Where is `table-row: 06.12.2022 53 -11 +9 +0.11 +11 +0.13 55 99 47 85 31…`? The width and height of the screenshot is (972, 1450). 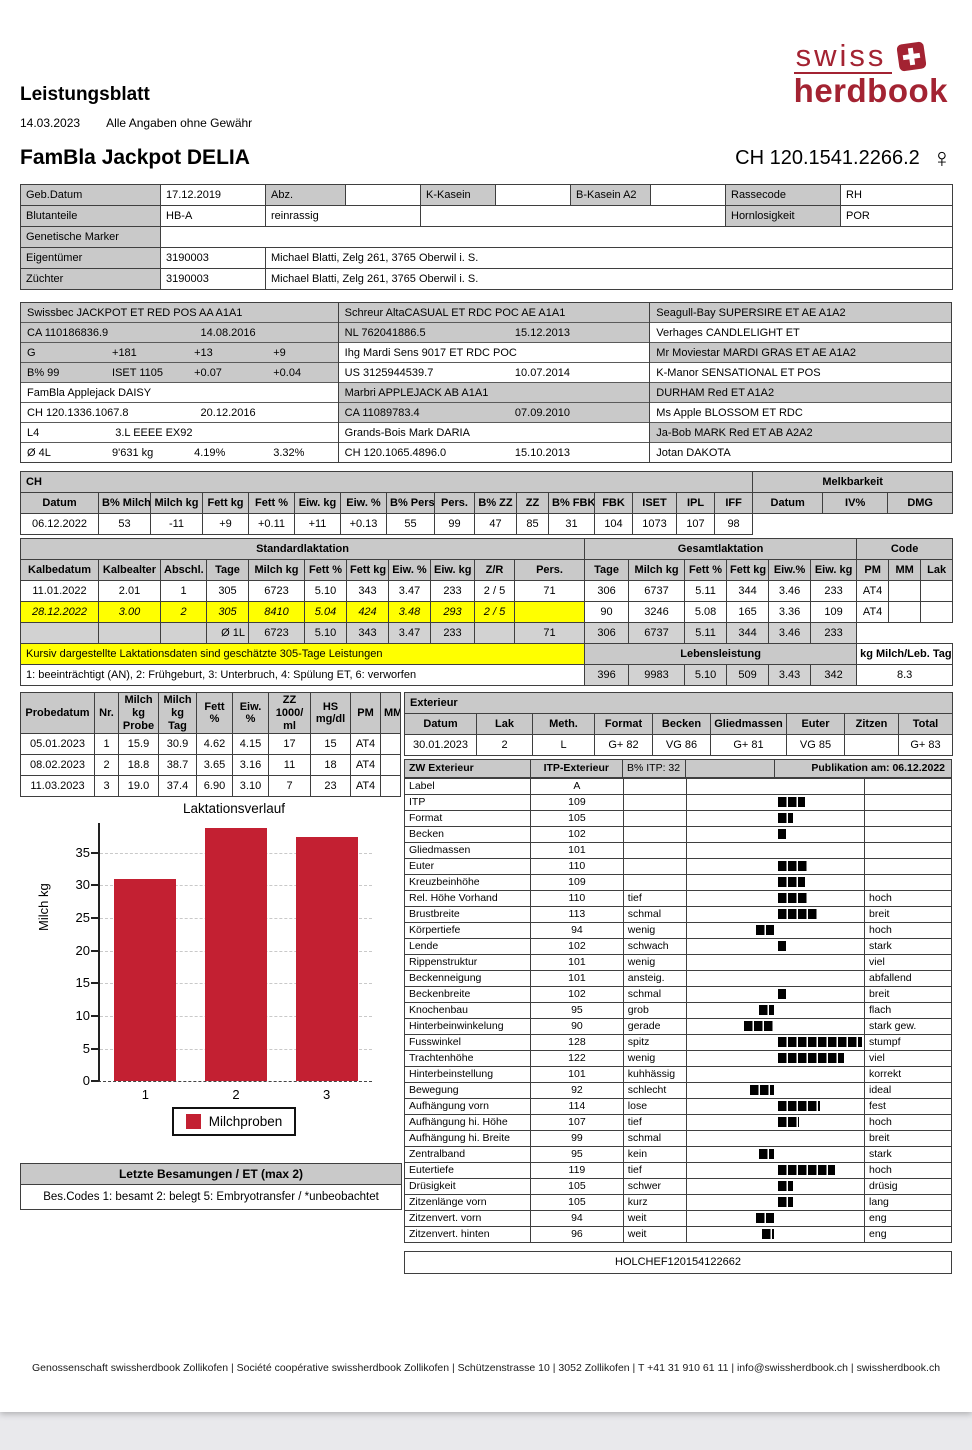 table-row: 06.12.2022 53 -11 +9 +0.11 +11 +0.13 55 99 47 85 31… is located at coordinates (486, 524).